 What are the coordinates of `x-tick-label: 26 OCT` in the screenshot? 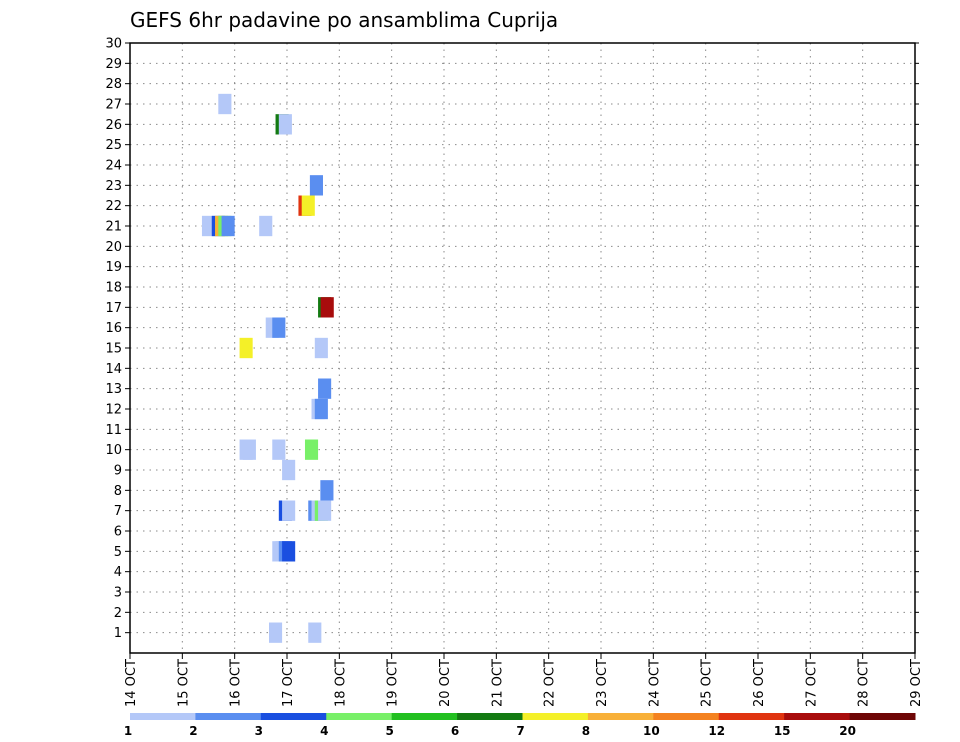 It's located at (759, 683).